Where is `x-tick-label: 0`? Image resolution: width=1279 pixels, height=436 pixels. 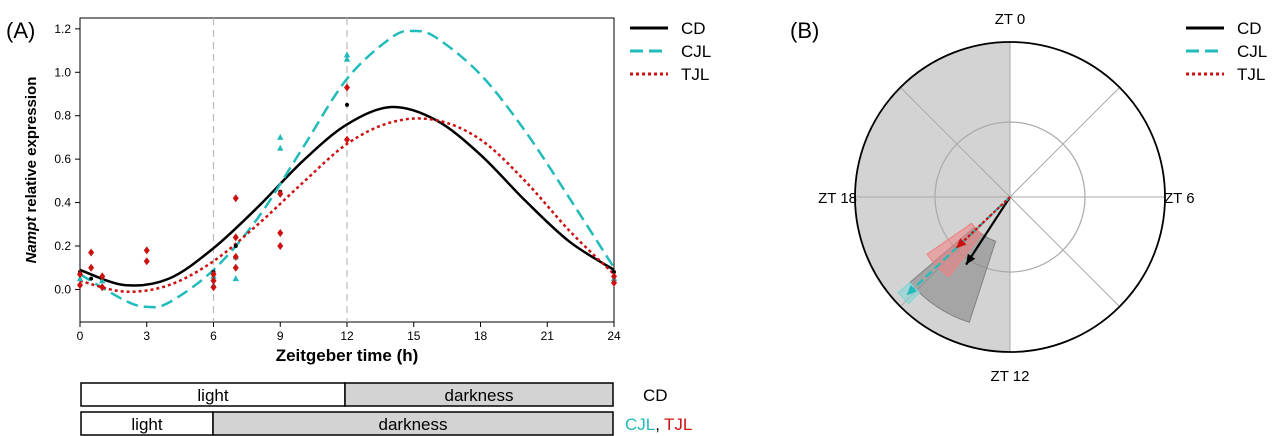 x-tick-label: 0 is located at coordinates (80, 336).